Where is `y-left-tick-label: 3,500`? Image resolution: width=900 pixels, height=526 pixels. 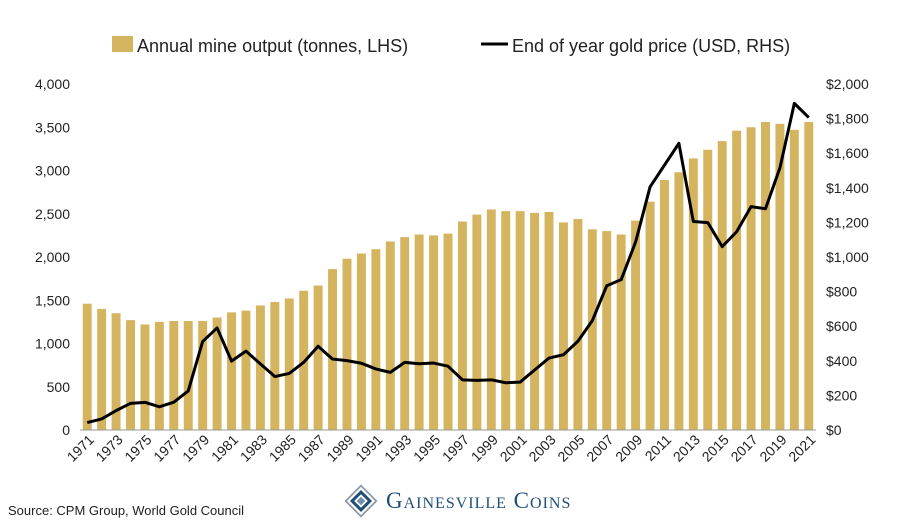
y-left-tick-label: 3,500 is located at coordinates (52, 127).